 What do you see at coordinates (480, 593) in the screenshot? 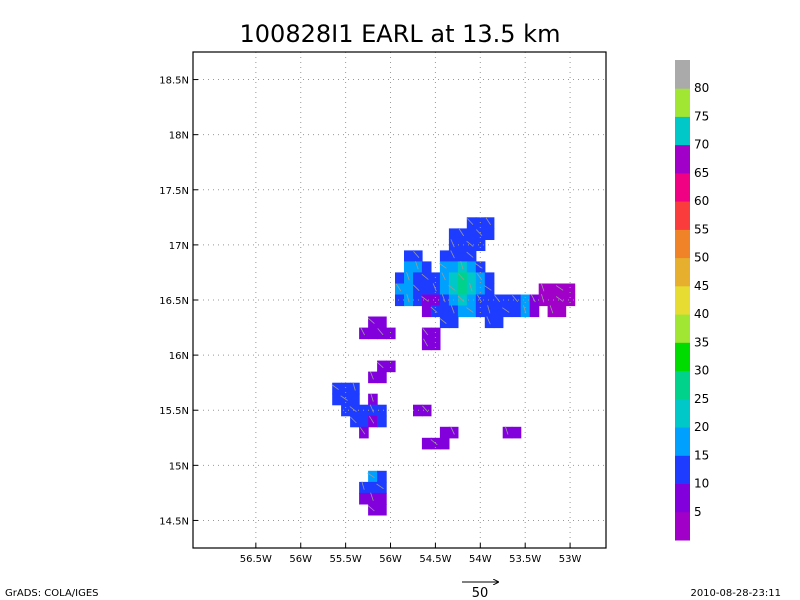
I see `vector-scale-label: 50` at bounding box center [480, 593].